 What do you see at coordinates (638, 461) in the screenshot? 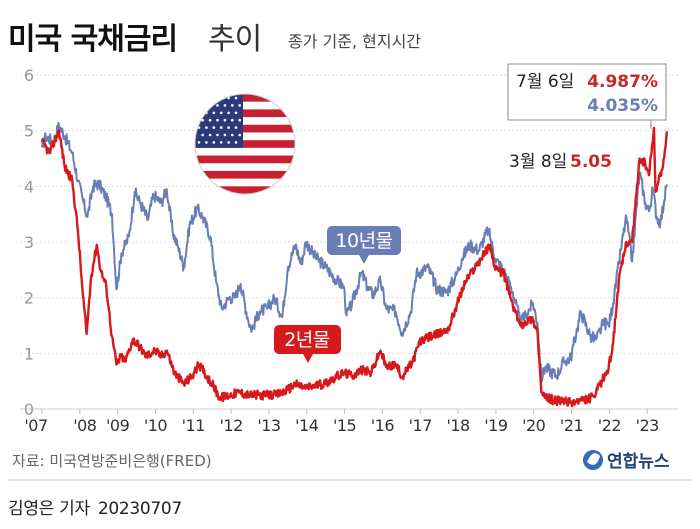
I see `svg-text: 연합뉴스` at bounding box center [638, 461].